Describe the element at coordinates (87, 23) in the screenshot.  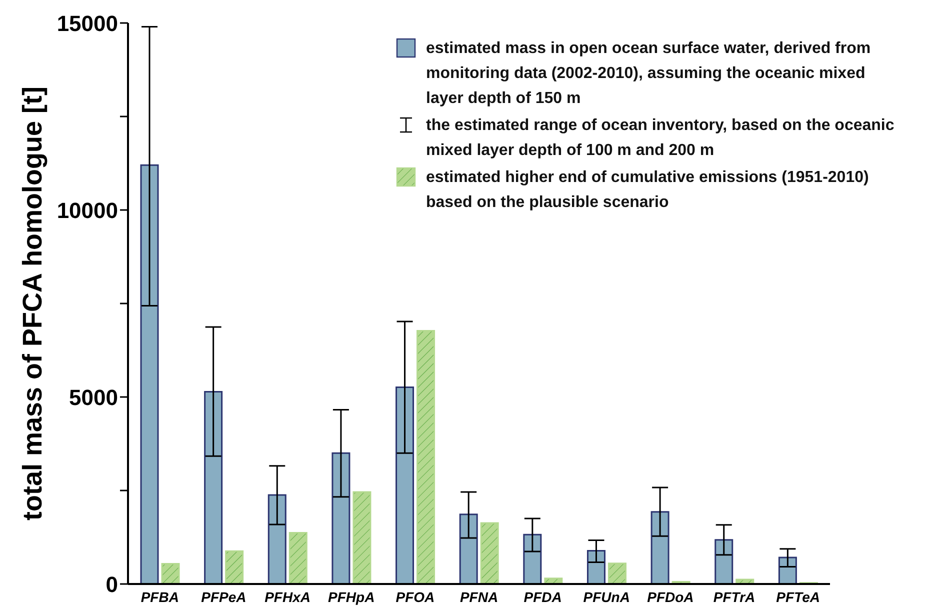
I see `y-tick-label: 15000` at that location.